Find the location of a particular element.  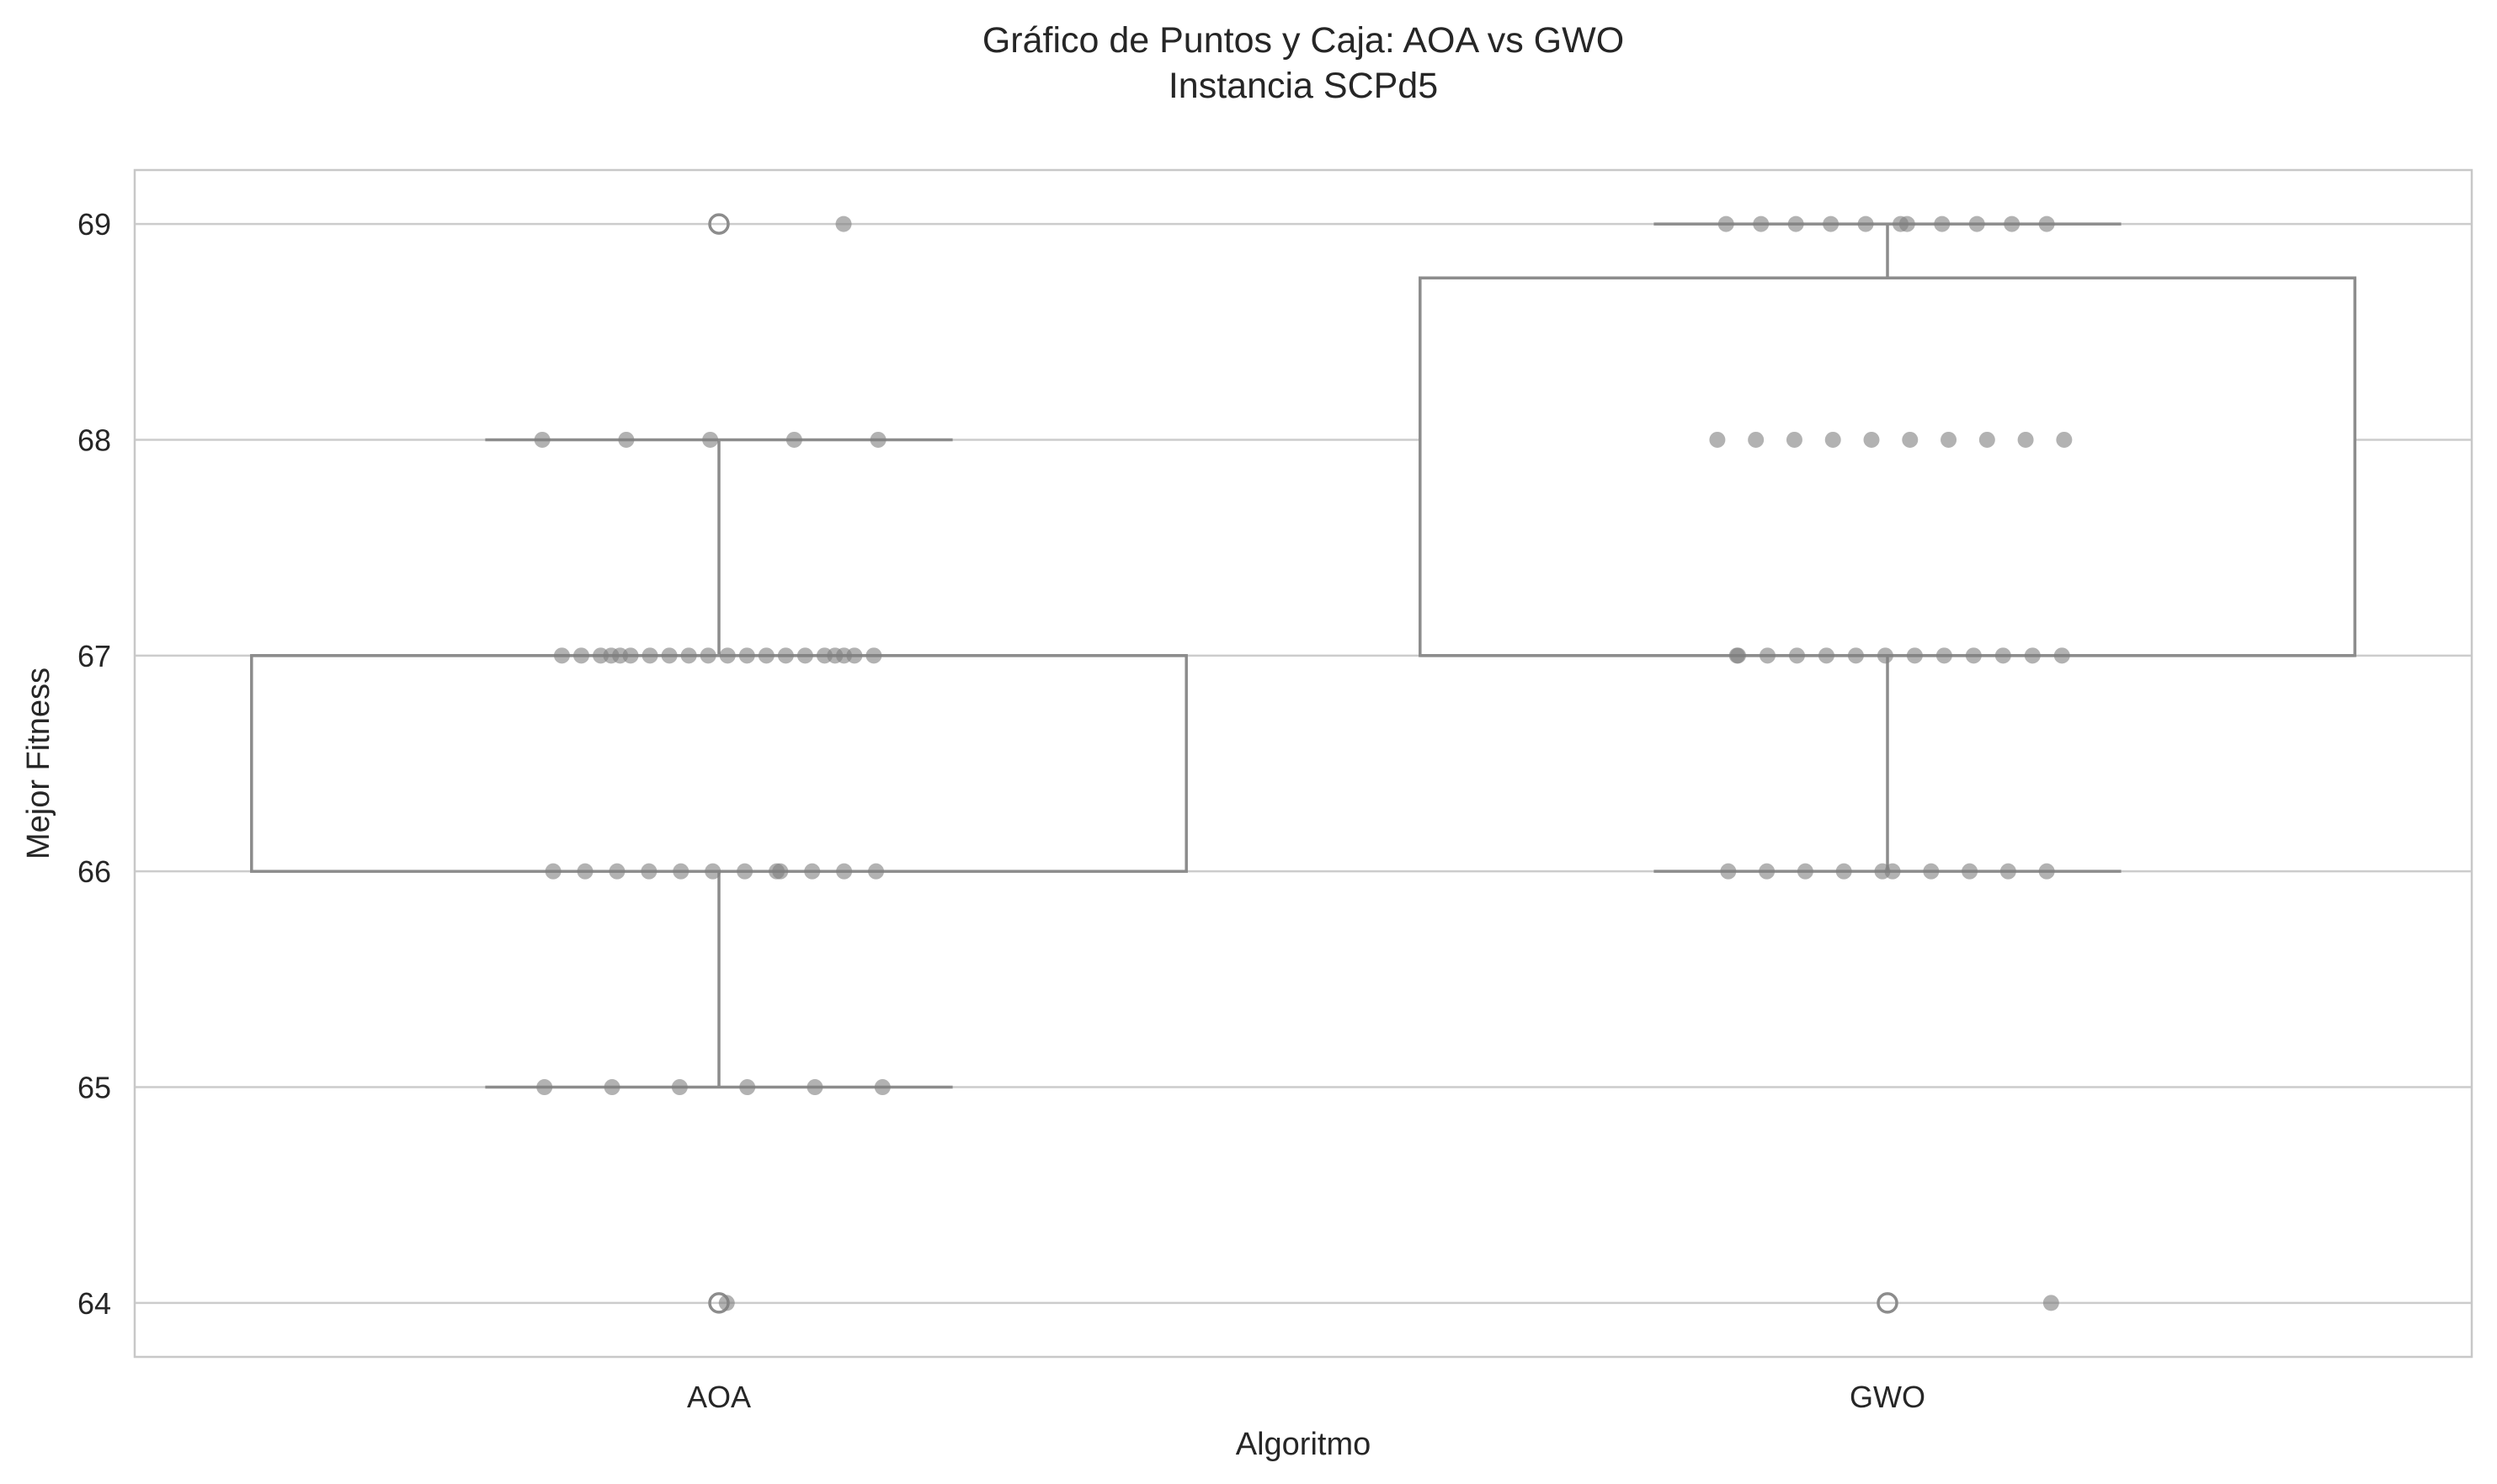

y-axis-ticks: 64 65 66 67 68 69 is located at coordinates (94, 764).